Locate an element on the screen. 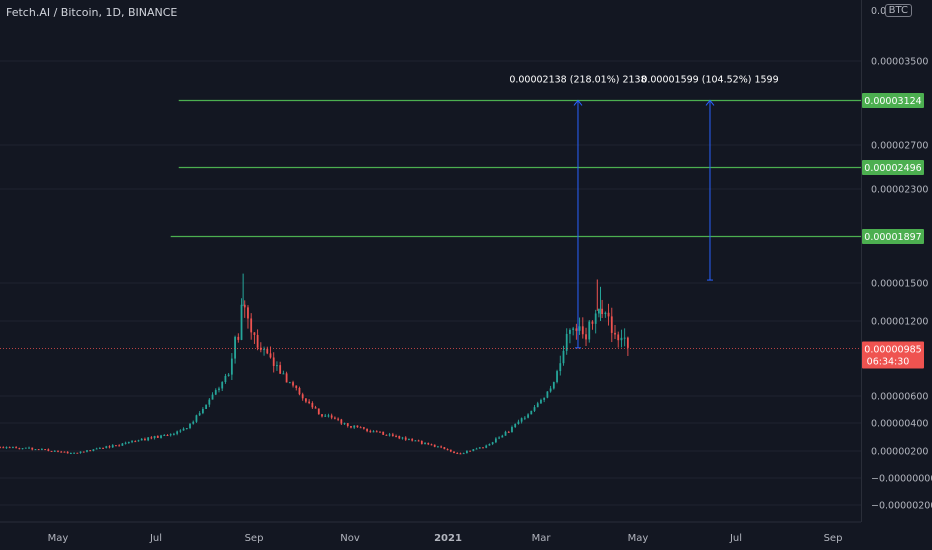  level-price-label: 0.00001897 is located at coordinates (892, 237).